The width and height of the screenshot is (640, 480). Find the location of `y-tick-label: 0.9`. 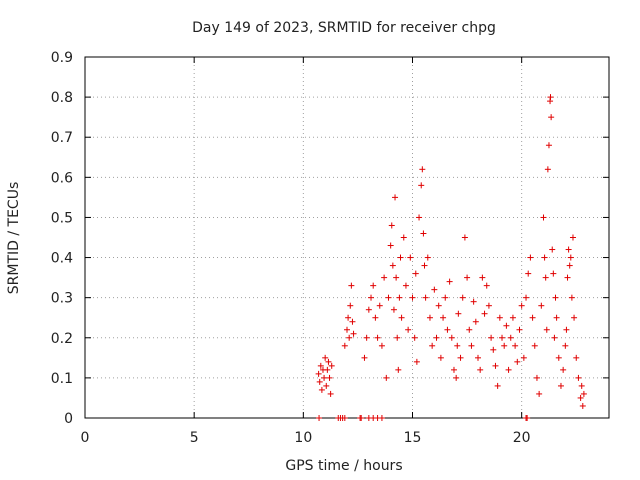

y-tick-label: 0.9 is located at coordinates (62, 58).